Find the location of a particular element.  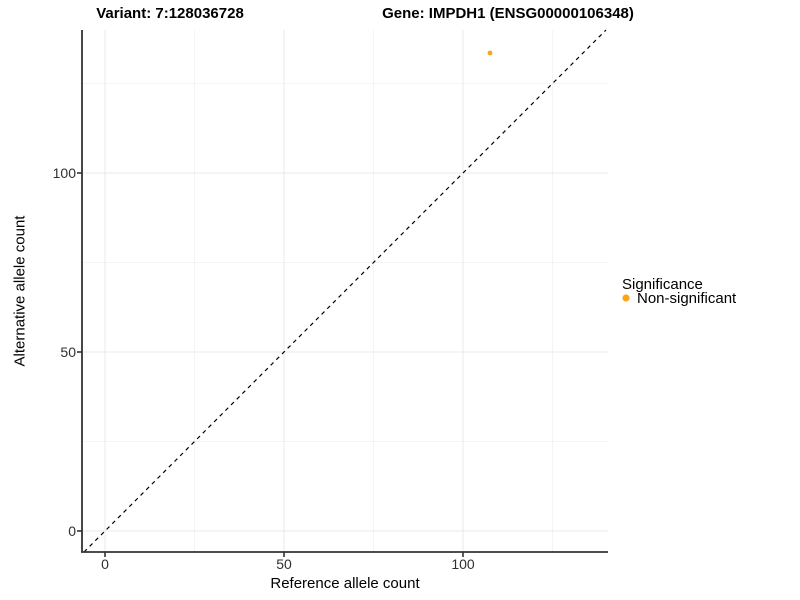

y-axis-title: Alternative allele count is located at coordinates (20, 291).